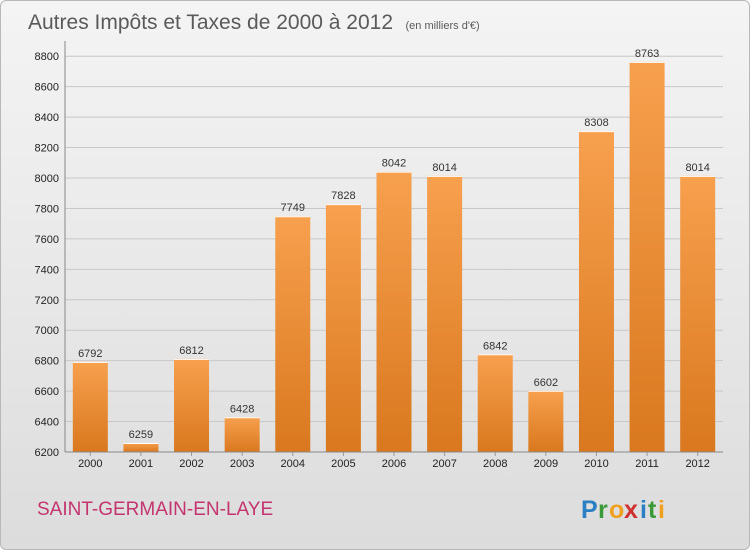  I want to click on y-tick-label: 8400, so click(47, 118).